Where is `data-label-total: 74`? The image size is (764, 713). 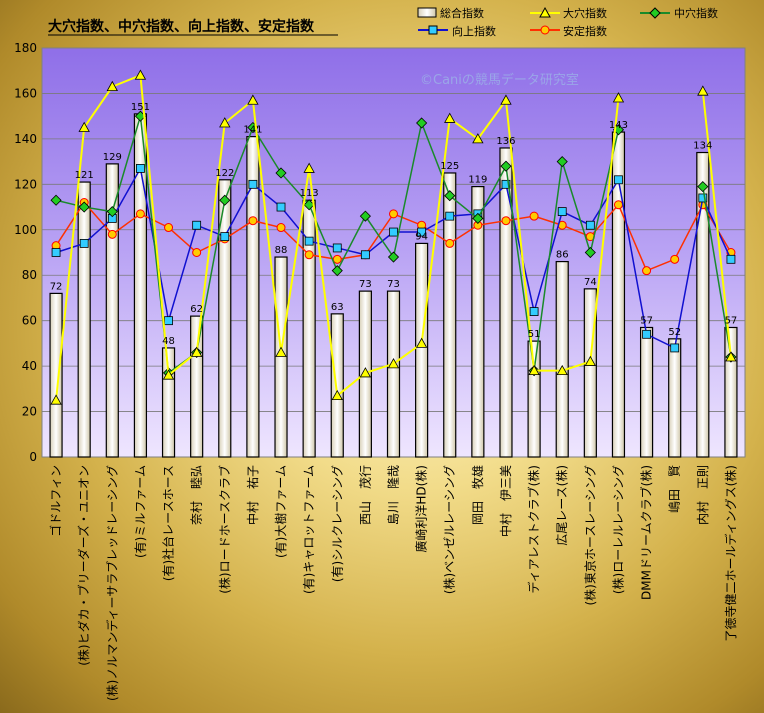 data-label-total: 74 is located at coordinates (590, 282).